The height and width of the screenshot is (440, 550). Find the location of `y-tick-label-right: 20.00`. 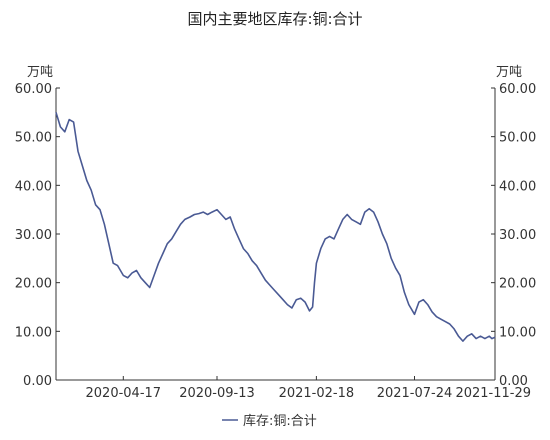

y-tick-label-right: 20.00 is located at coordinates (517, 284).